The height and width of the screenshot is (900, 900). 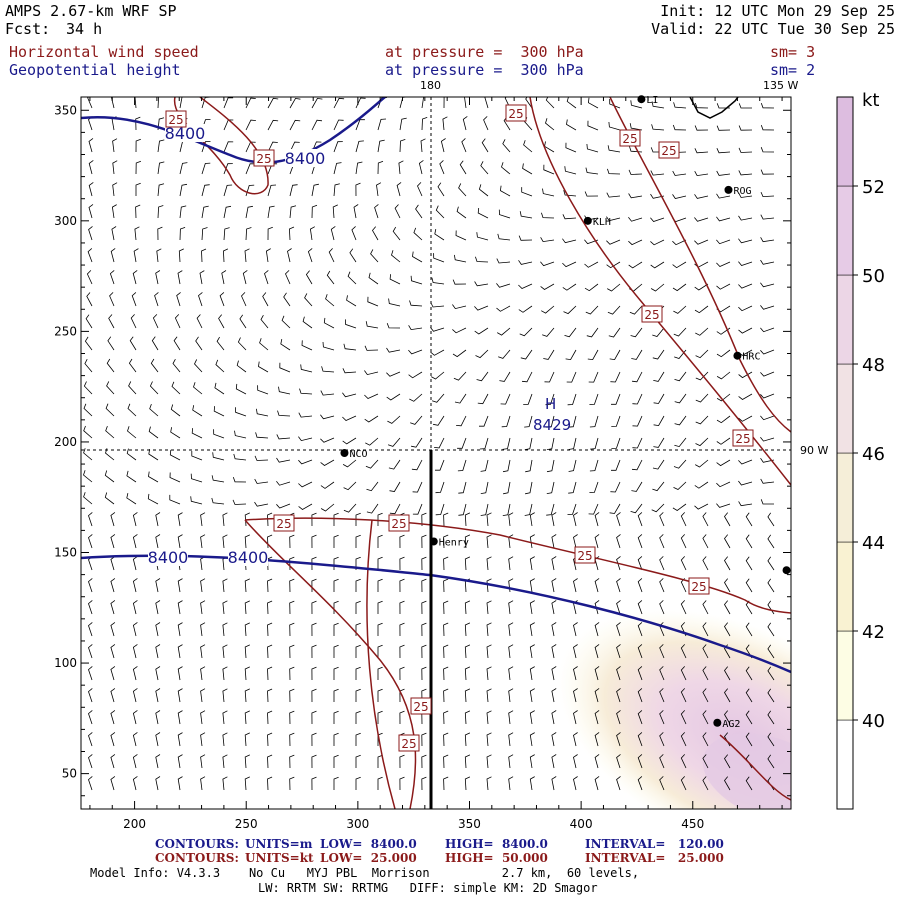 I want to click on station-dot, so click(x=587, y=220).